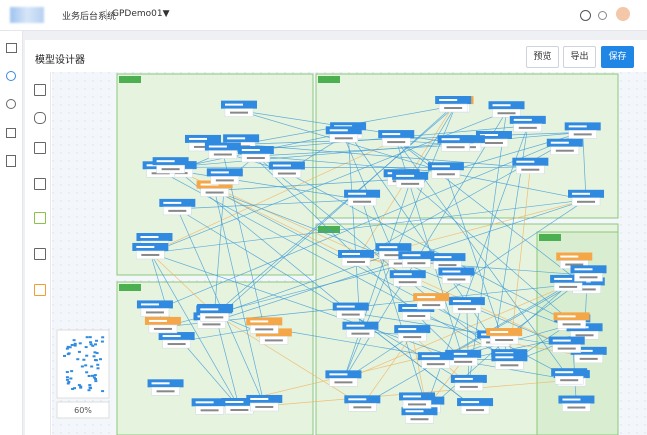 The height and width of the screenshot is (435, 647). Describe the element at coordinates (602, 15) in the screenshot. I see `settings-icon` at that location.